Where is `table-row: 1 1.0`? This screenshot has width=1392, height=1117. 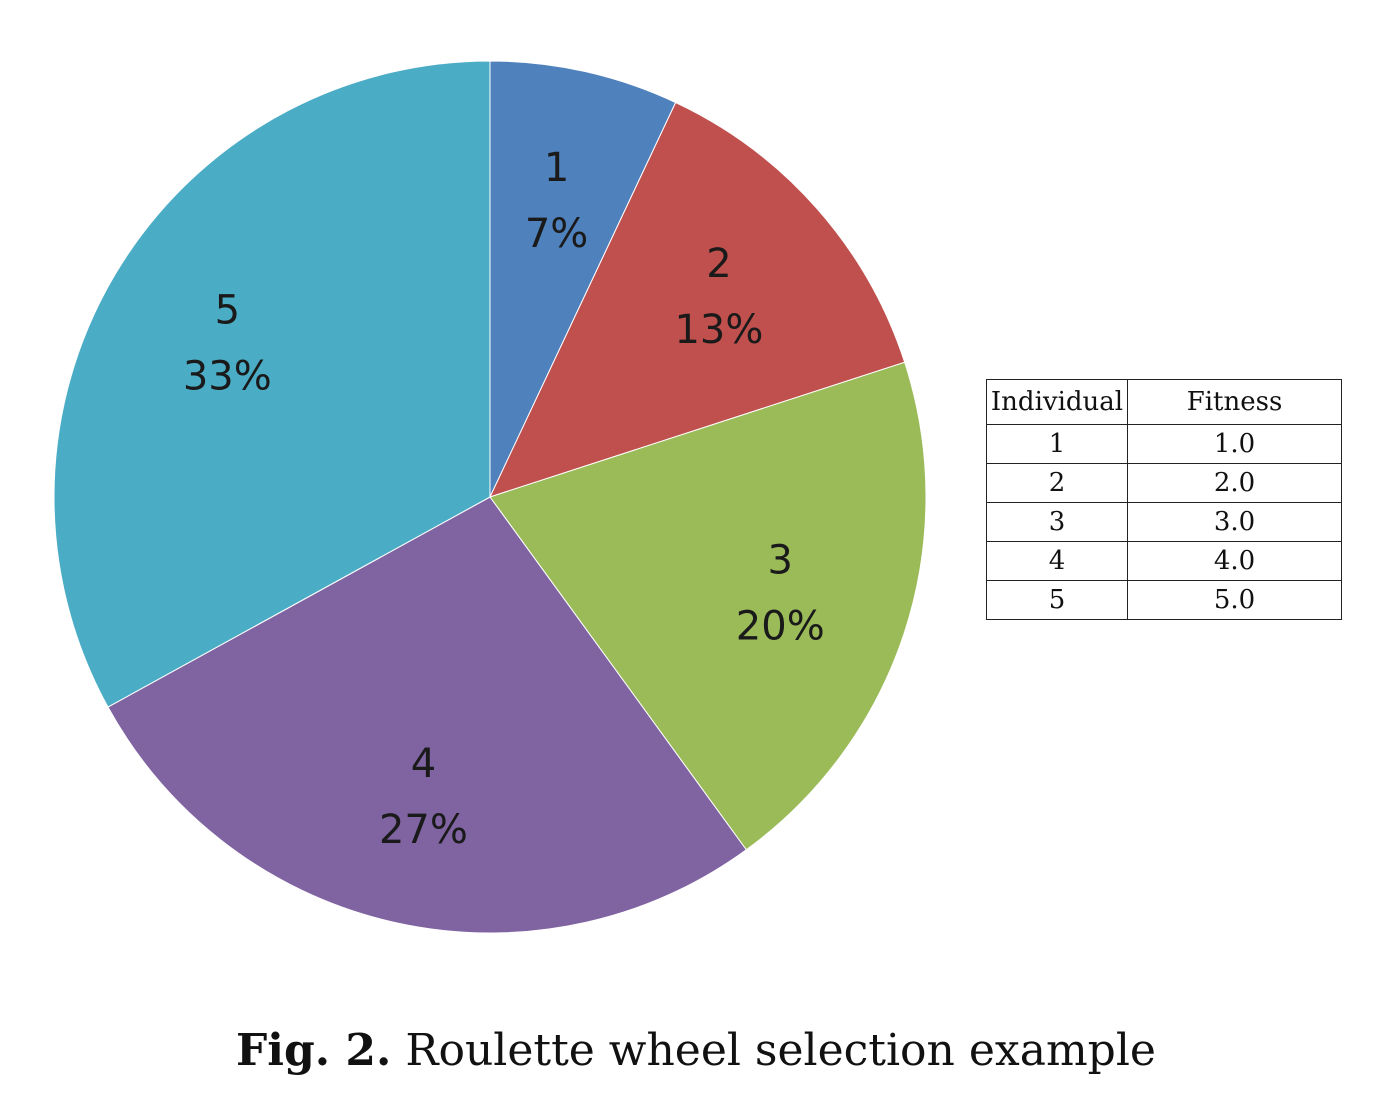
table-row: 1 1.0 is located at coordinates (1164, 444).